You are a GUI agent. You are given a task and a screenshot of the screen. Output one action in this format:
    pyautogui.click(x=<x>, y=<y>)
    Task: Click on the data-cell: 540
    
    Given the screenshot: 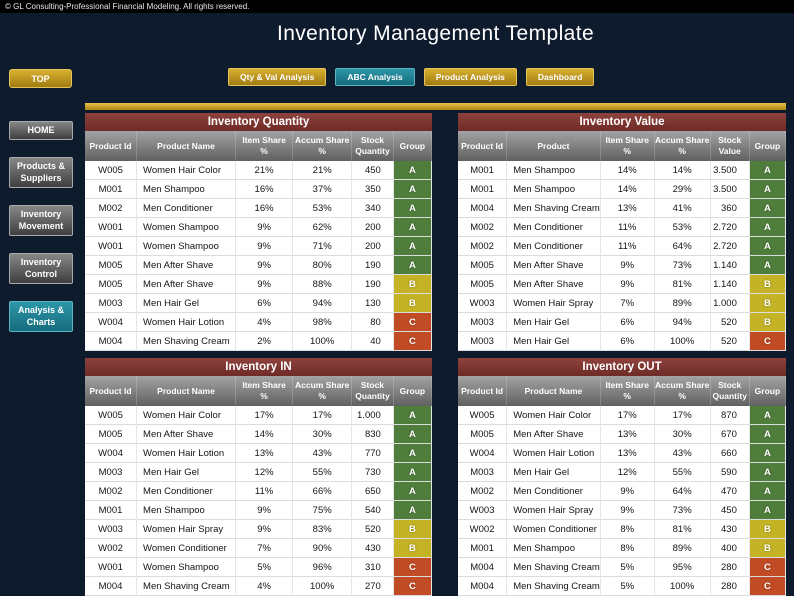 What is the action you would take?
    pyautogui.click(x=373, y=510)
    